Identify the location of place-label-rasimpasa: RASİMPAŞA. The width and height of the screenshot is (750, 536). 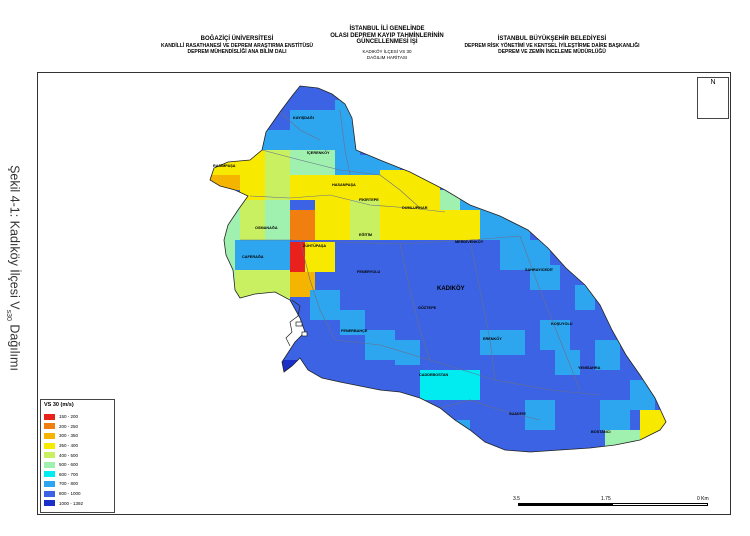
(224, 166).